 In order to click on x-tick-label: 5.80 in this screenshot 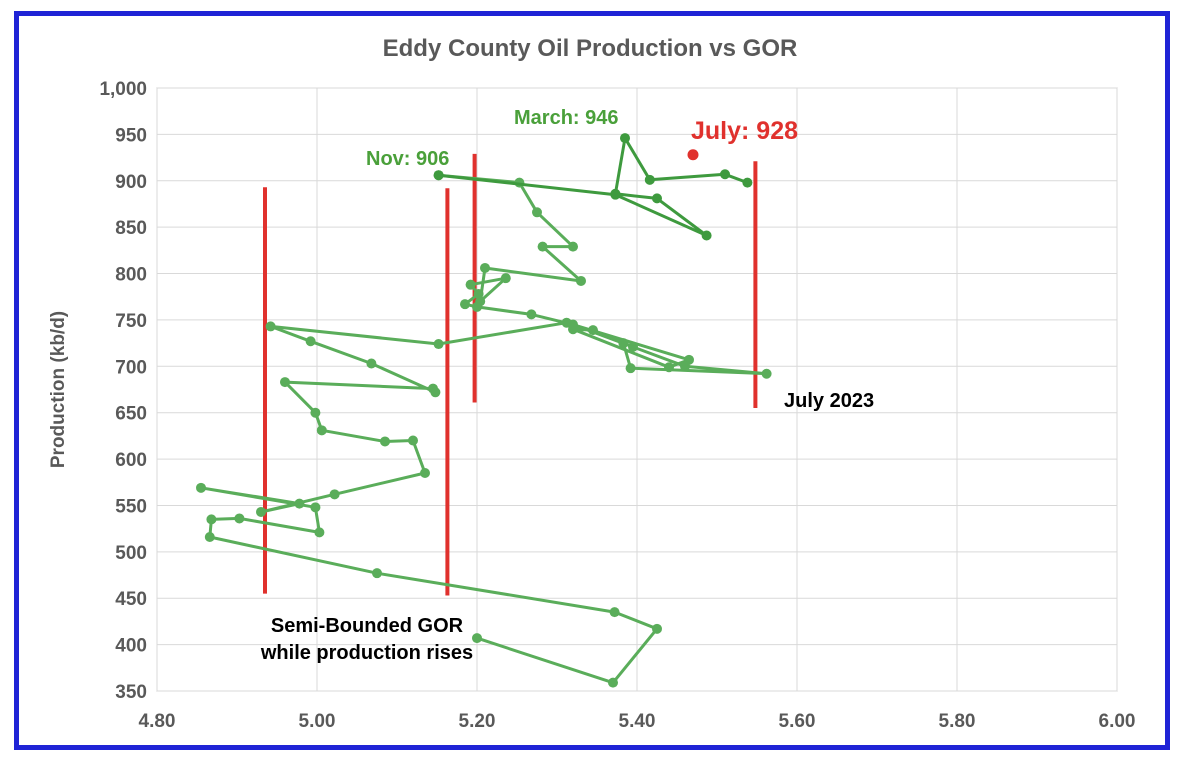, I will do `click(957, 721)`.